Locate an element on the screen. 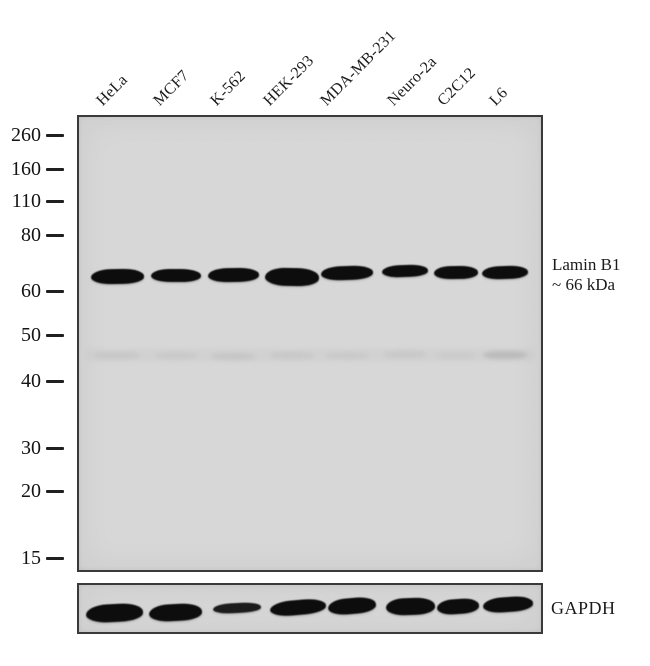  lane-label: L6 is located at coordinates (499, 97).